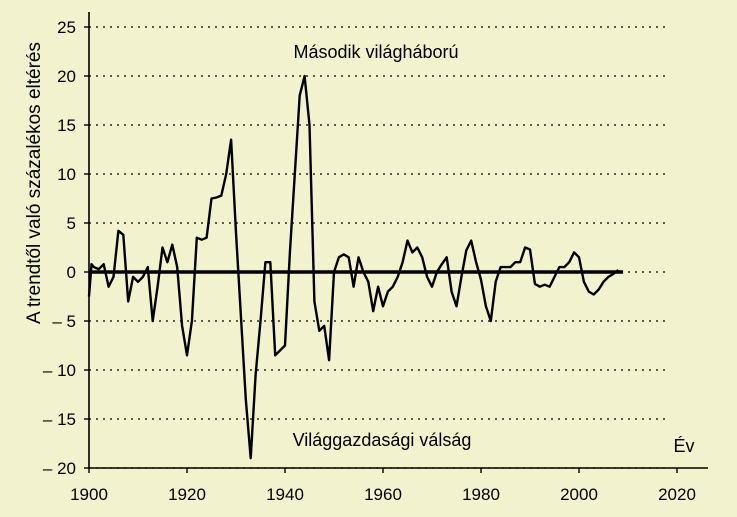  What do you see at coordinates (66, 27) in the screenshot?
I see `y-tick-label: 25` at bounding box center [66, 27].